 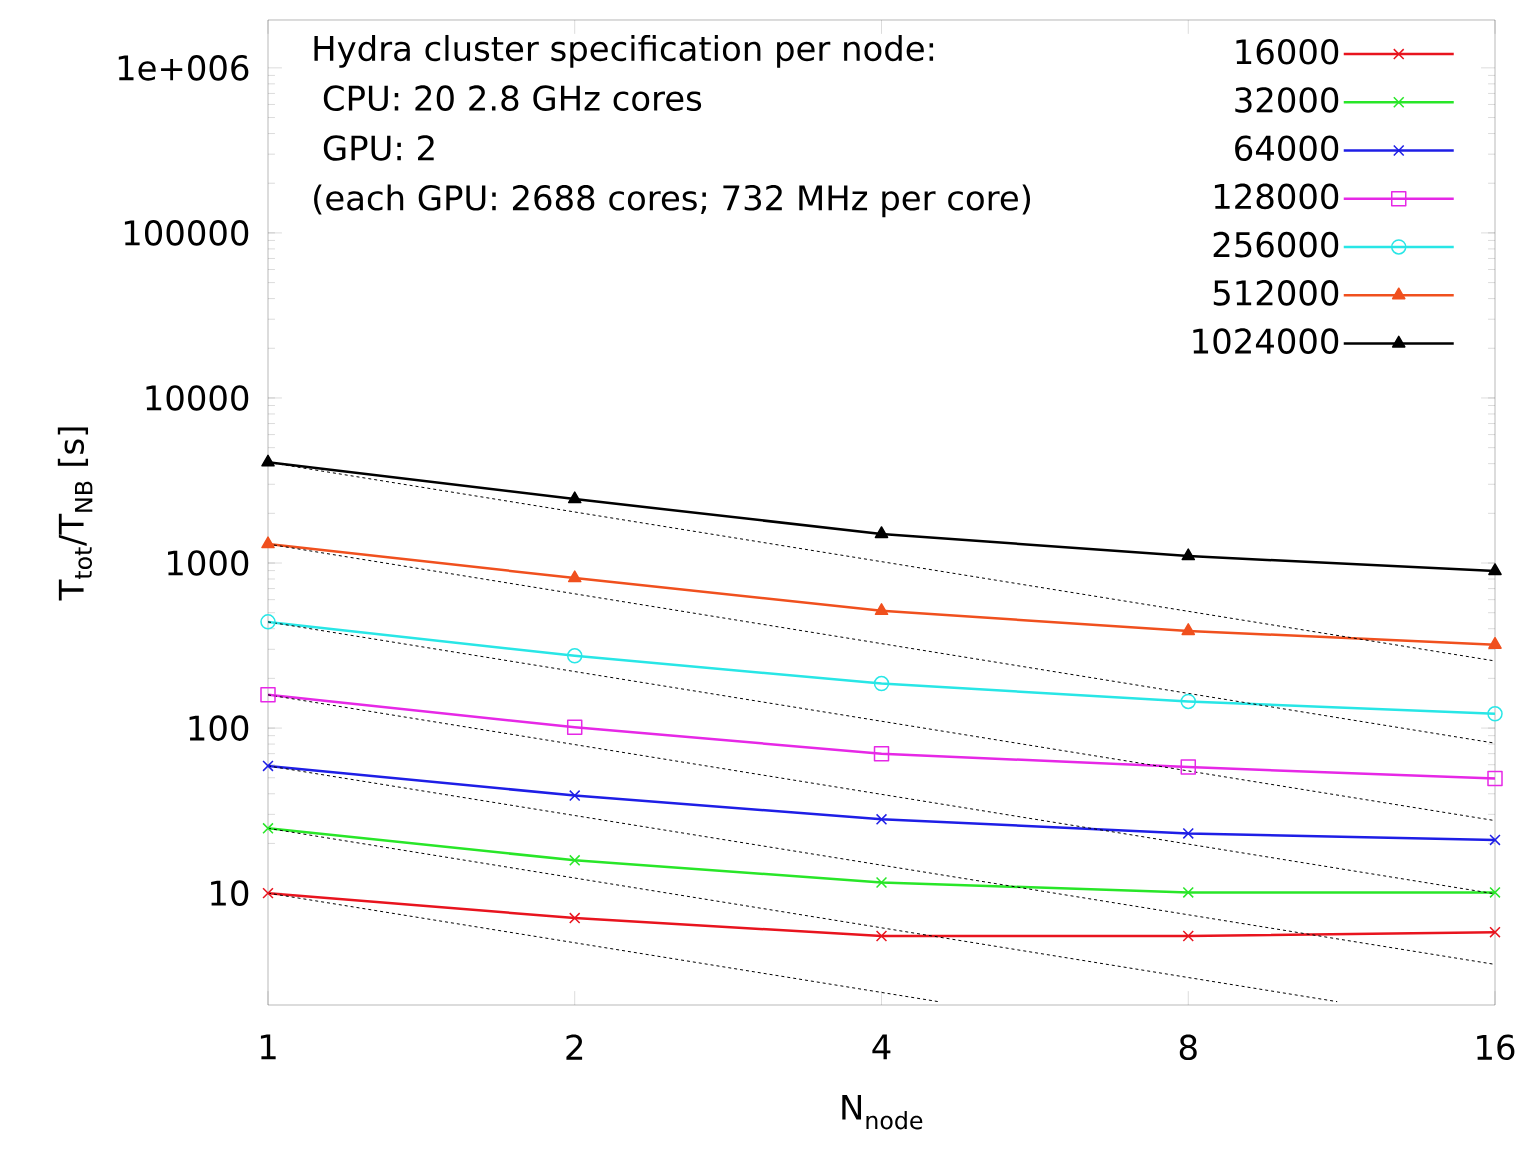 What do you see at coordinates (1276, 293) in the screenshot?
I see `legend-label: 512000` at bounding box center [1276, 293].